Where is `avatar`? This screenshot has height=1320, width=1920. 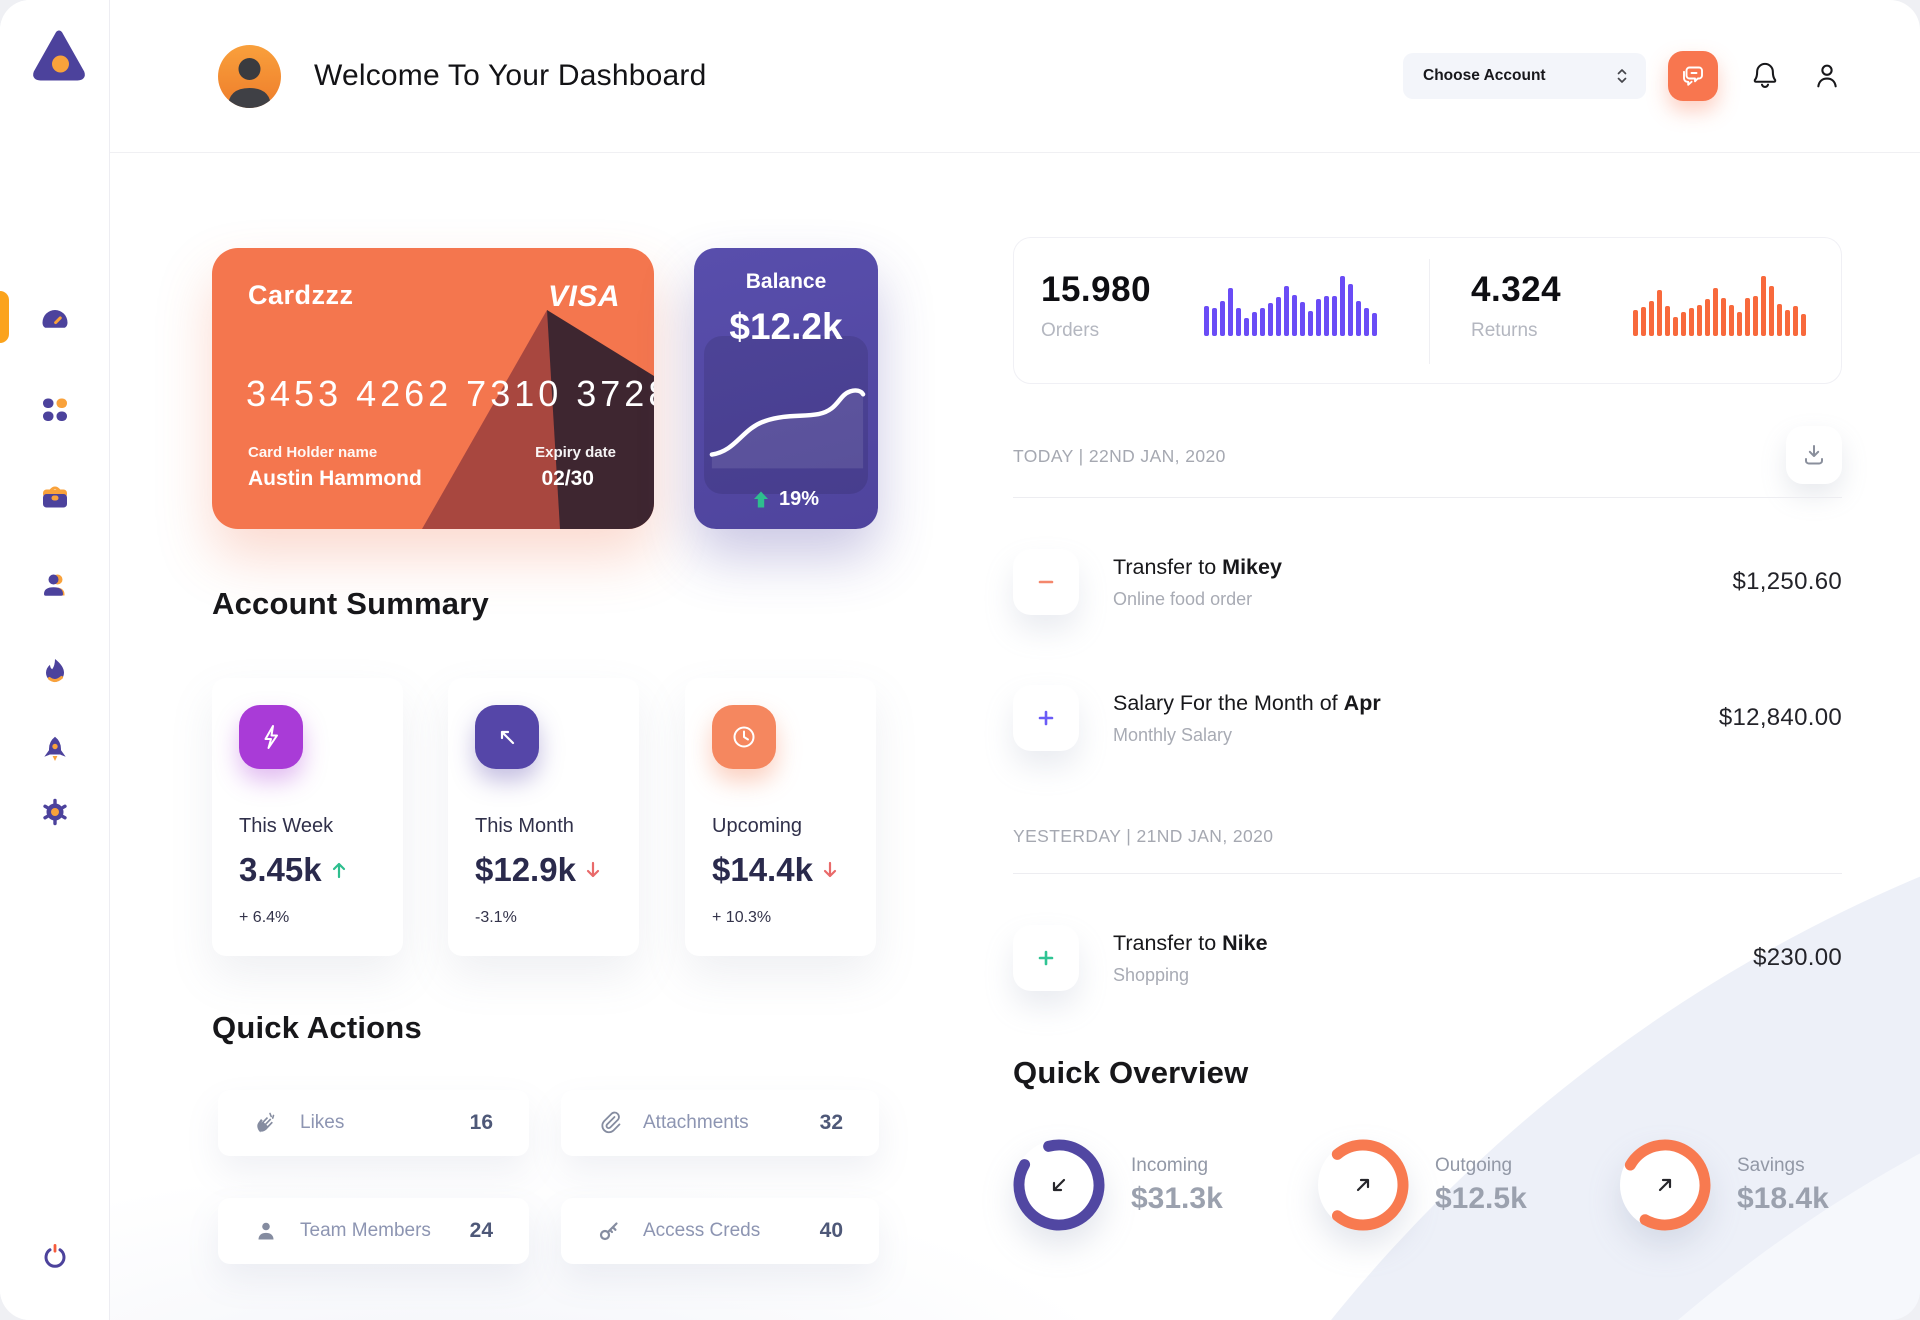 avatar is located at coordinates (249, 76).